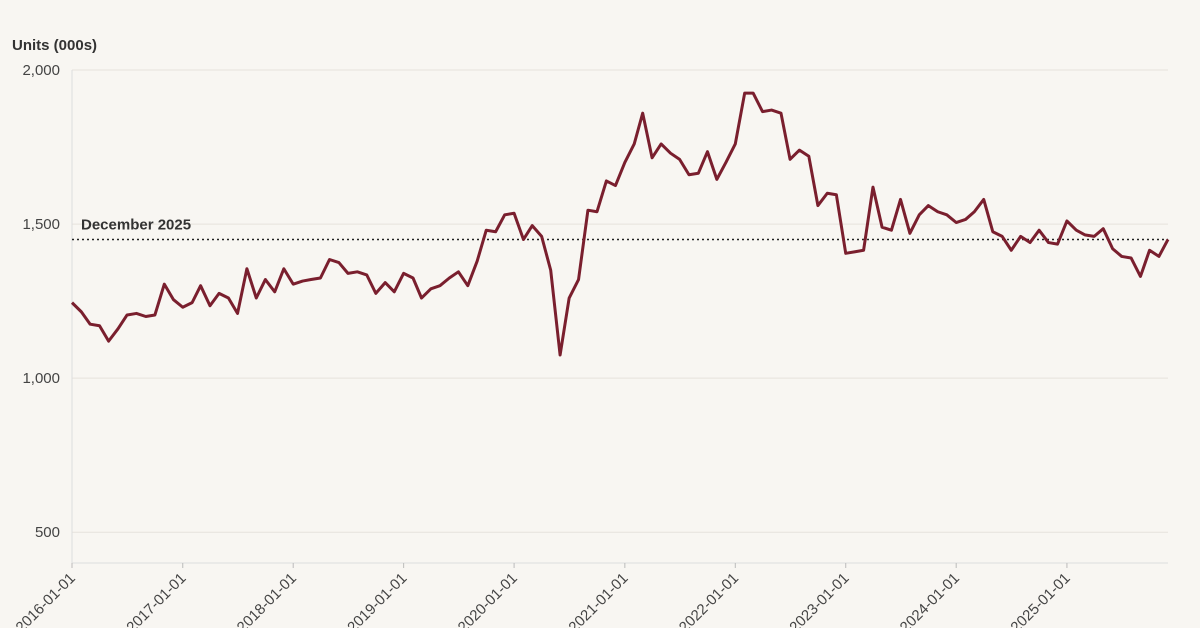 The image size is (1200, 628). Describe the element at coordinates (47, 532) in the screenshot. I see `y-tick-label: 500` at that location.